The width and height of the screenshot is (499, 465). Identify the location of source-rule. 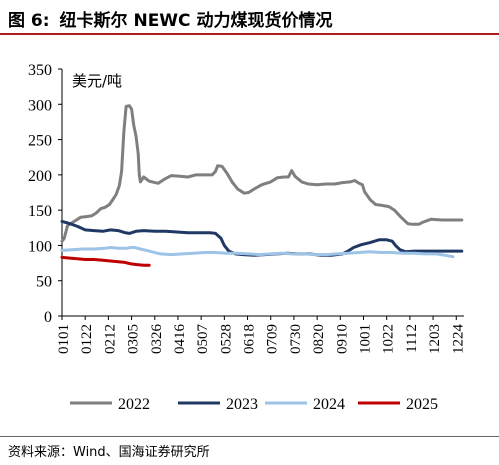
(249, 436).